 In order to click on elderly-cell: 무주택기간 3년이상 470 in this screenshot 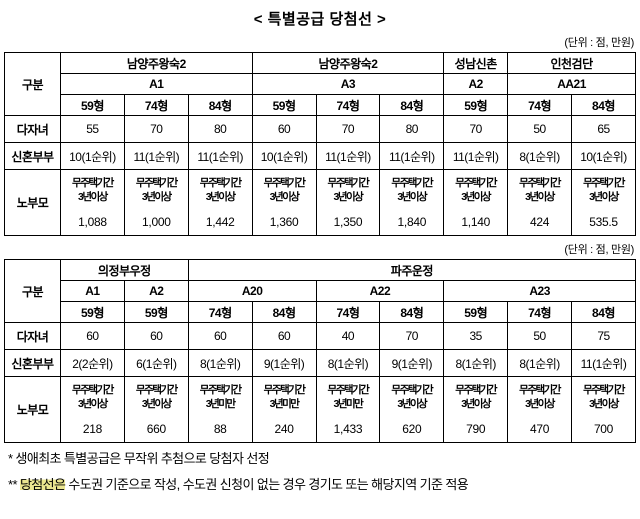, I will do `click(539, 409)`.